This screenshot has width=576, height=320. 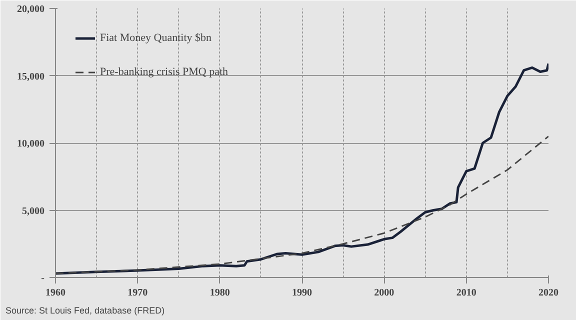 I want to click on source-note: Source: St Louis Fed, database (FRED), so click(x=85, y=311).